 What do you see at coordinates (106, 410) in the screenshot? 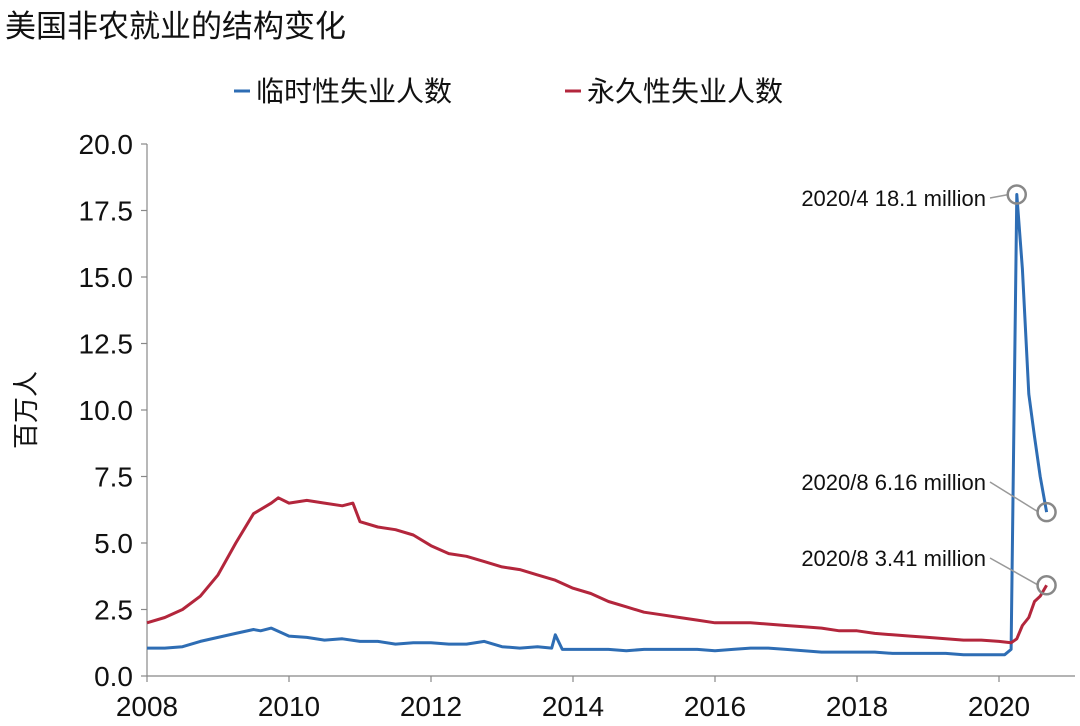
I see `y-tick-label: 10.0` at bounding box center [106, 410].